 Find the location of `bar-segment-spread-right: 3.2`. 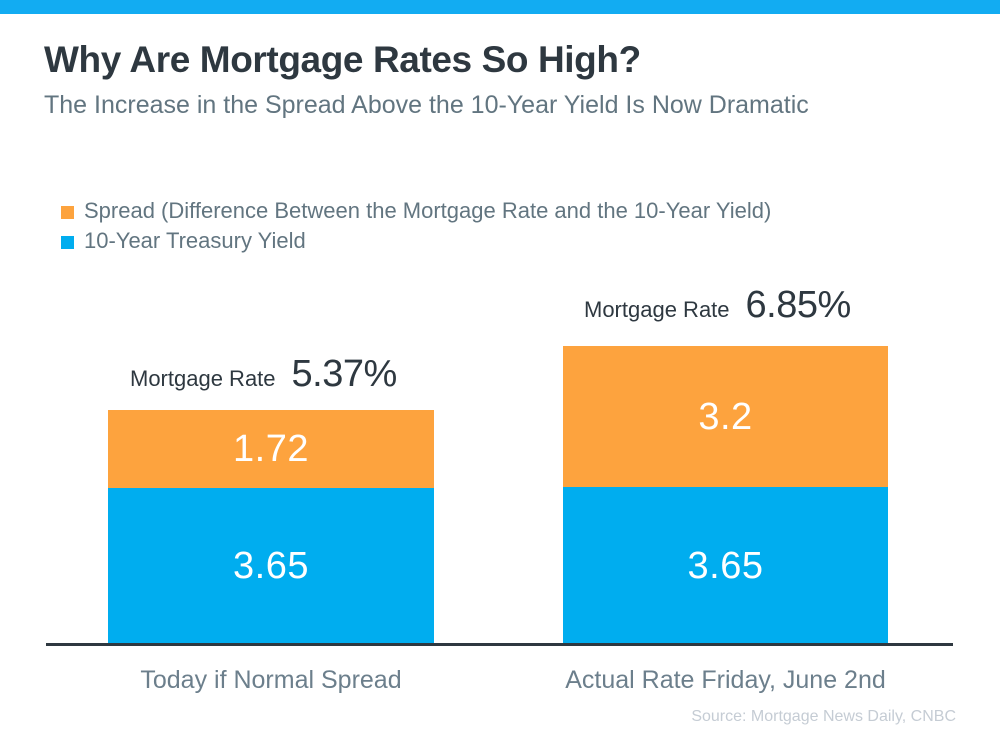

bar-segment-spread-right: 3.2 is located at coordinates (725, 416).